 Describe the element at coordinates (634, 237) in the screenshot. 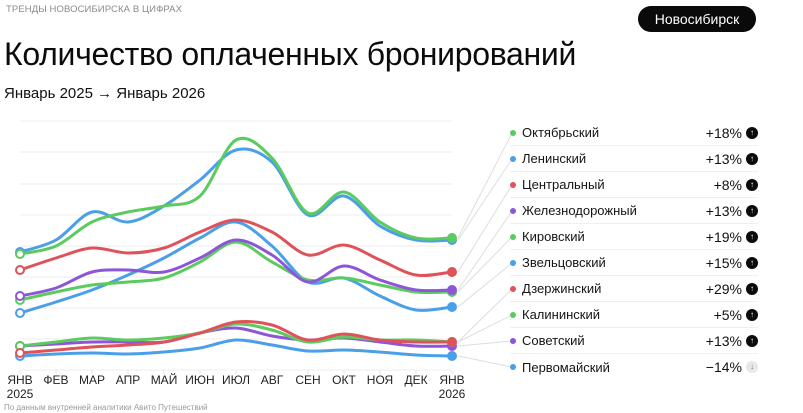

I see `legend-item: Кировский +19% ↑` at that location.